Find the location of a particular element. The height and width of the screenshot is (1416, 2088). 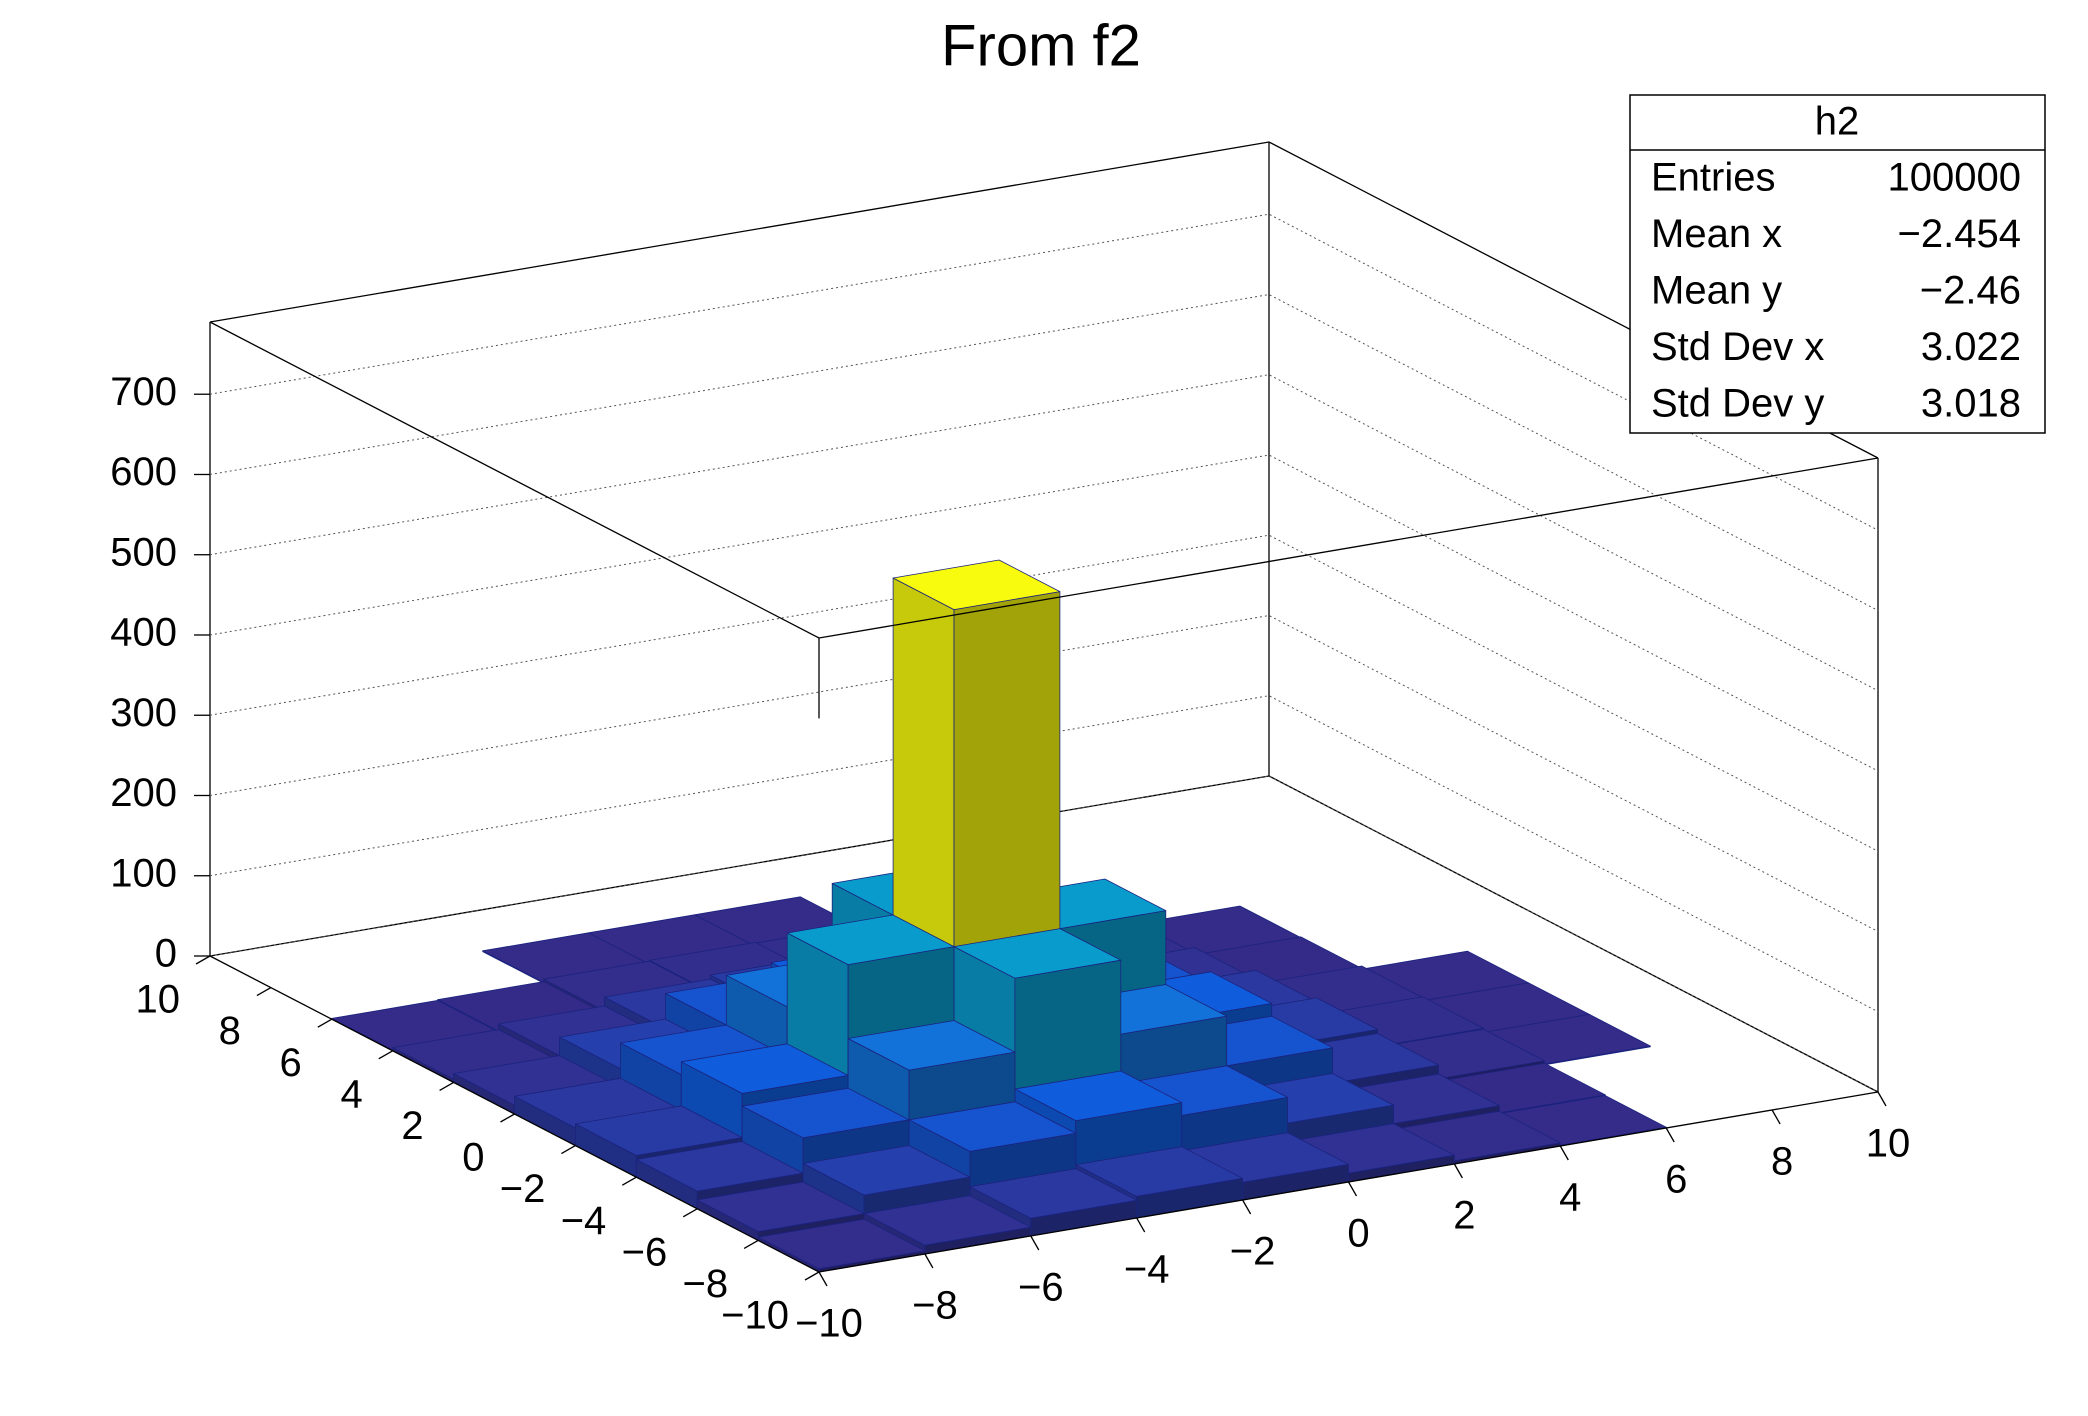

x-tick-label: 6 is located at coordinates (1676, 1180).